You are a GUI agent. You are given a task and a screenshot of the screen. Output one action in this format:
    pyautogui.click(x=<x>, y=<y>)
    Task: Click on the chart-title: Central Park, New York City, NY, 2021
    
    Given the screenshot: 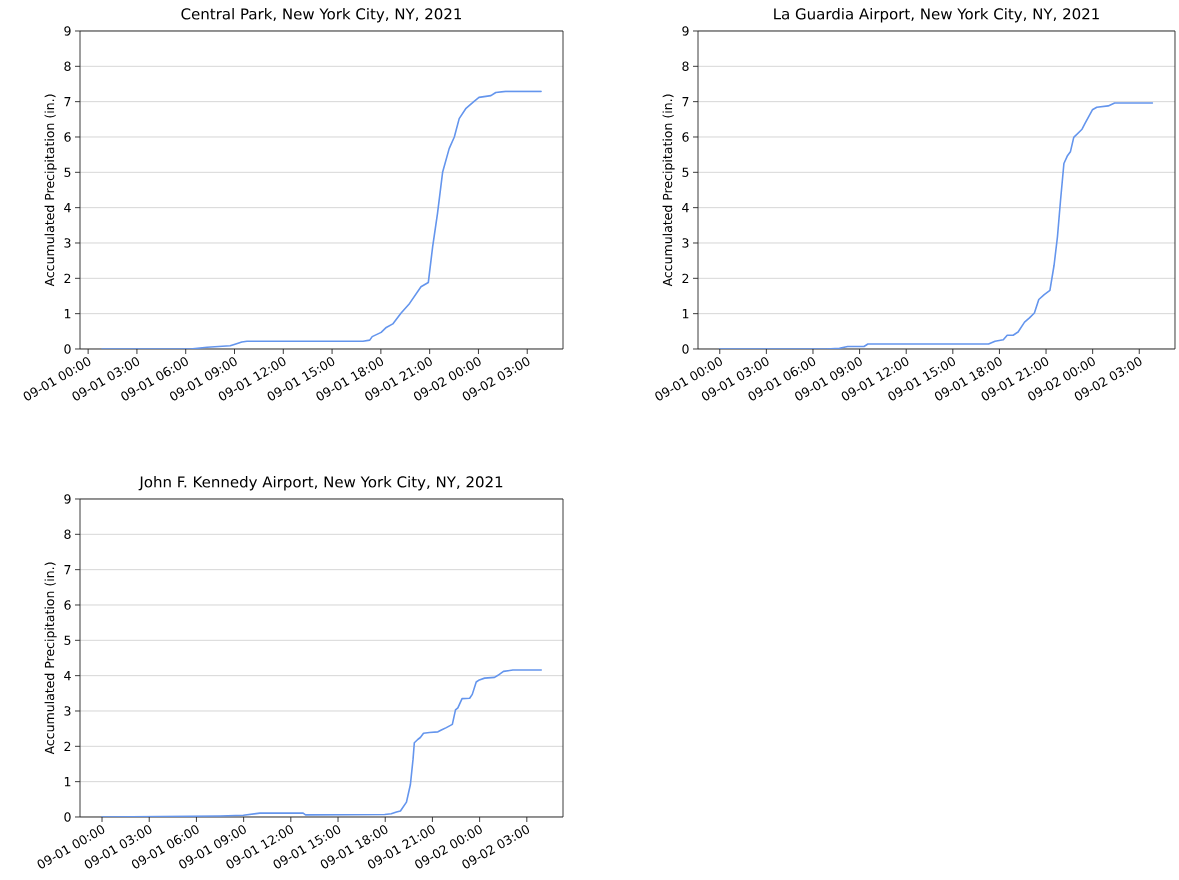 What is the action you would take?
    pyautogui.click(x=321, y=15)
    